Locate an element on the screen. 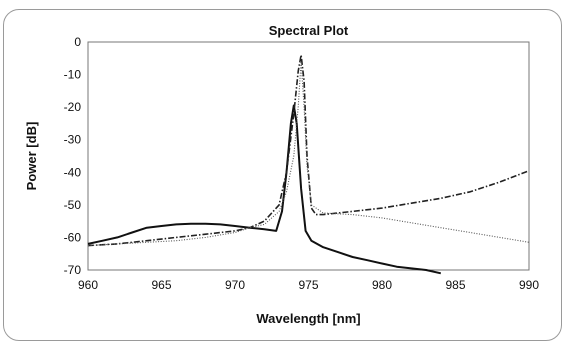 The width and height of the screenshot is (567, 346). y-tick-label: -30 is located at coordinates (73, 140).